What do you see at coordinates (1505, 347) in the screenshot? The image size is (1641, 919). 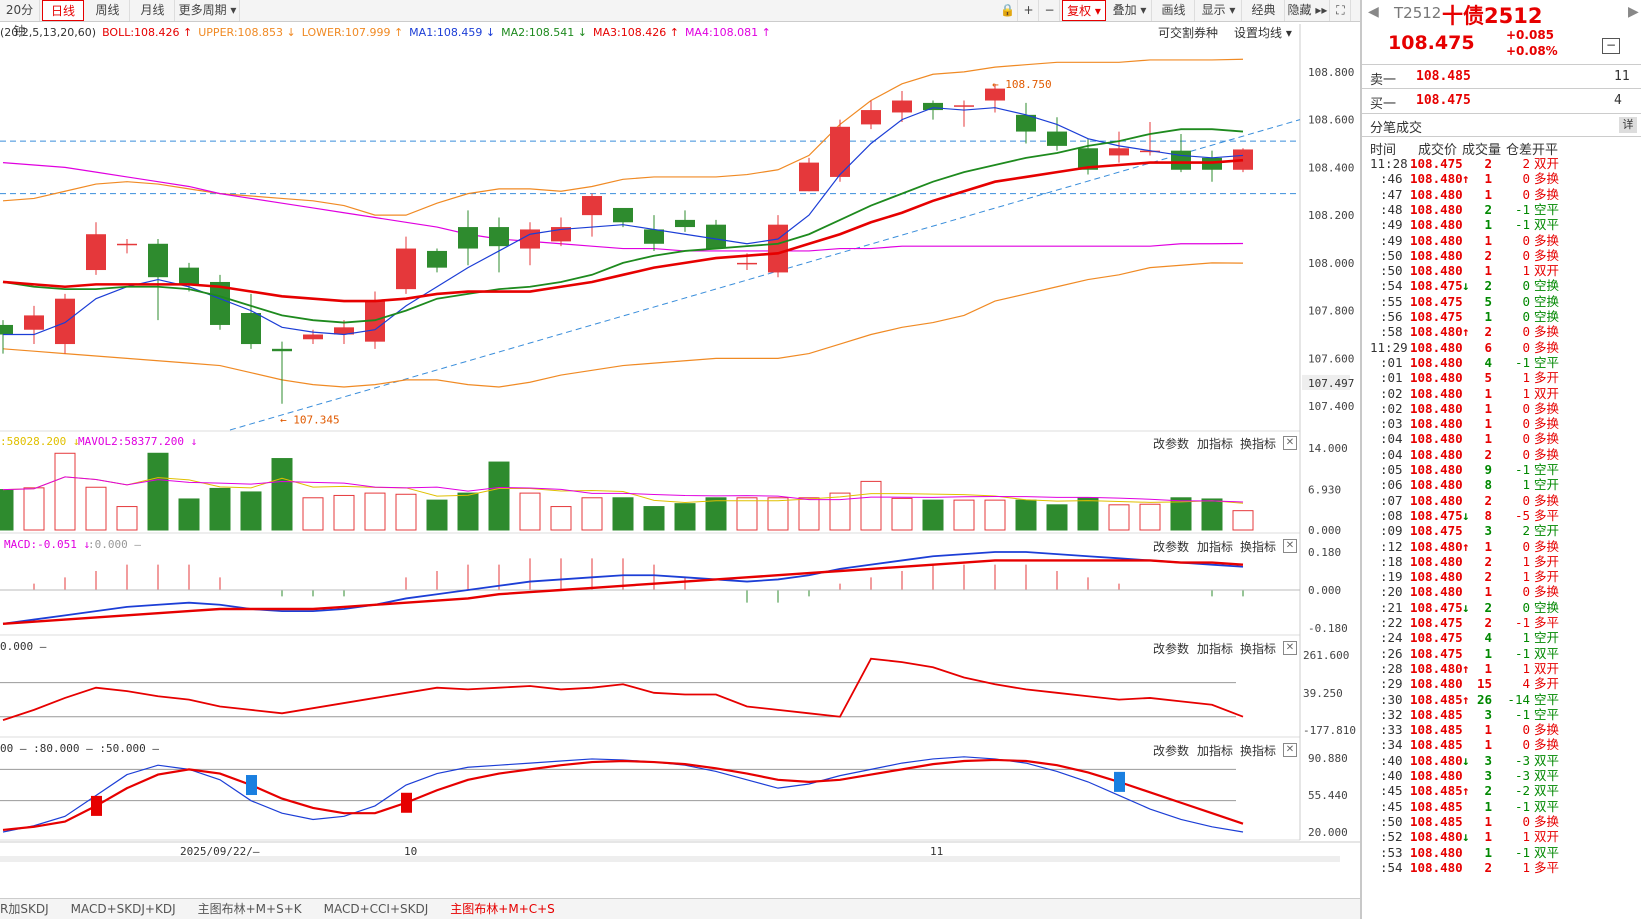 I see `tick-row: 11:29 108.480 6 0 多换` at bounding box center [1505, 347].